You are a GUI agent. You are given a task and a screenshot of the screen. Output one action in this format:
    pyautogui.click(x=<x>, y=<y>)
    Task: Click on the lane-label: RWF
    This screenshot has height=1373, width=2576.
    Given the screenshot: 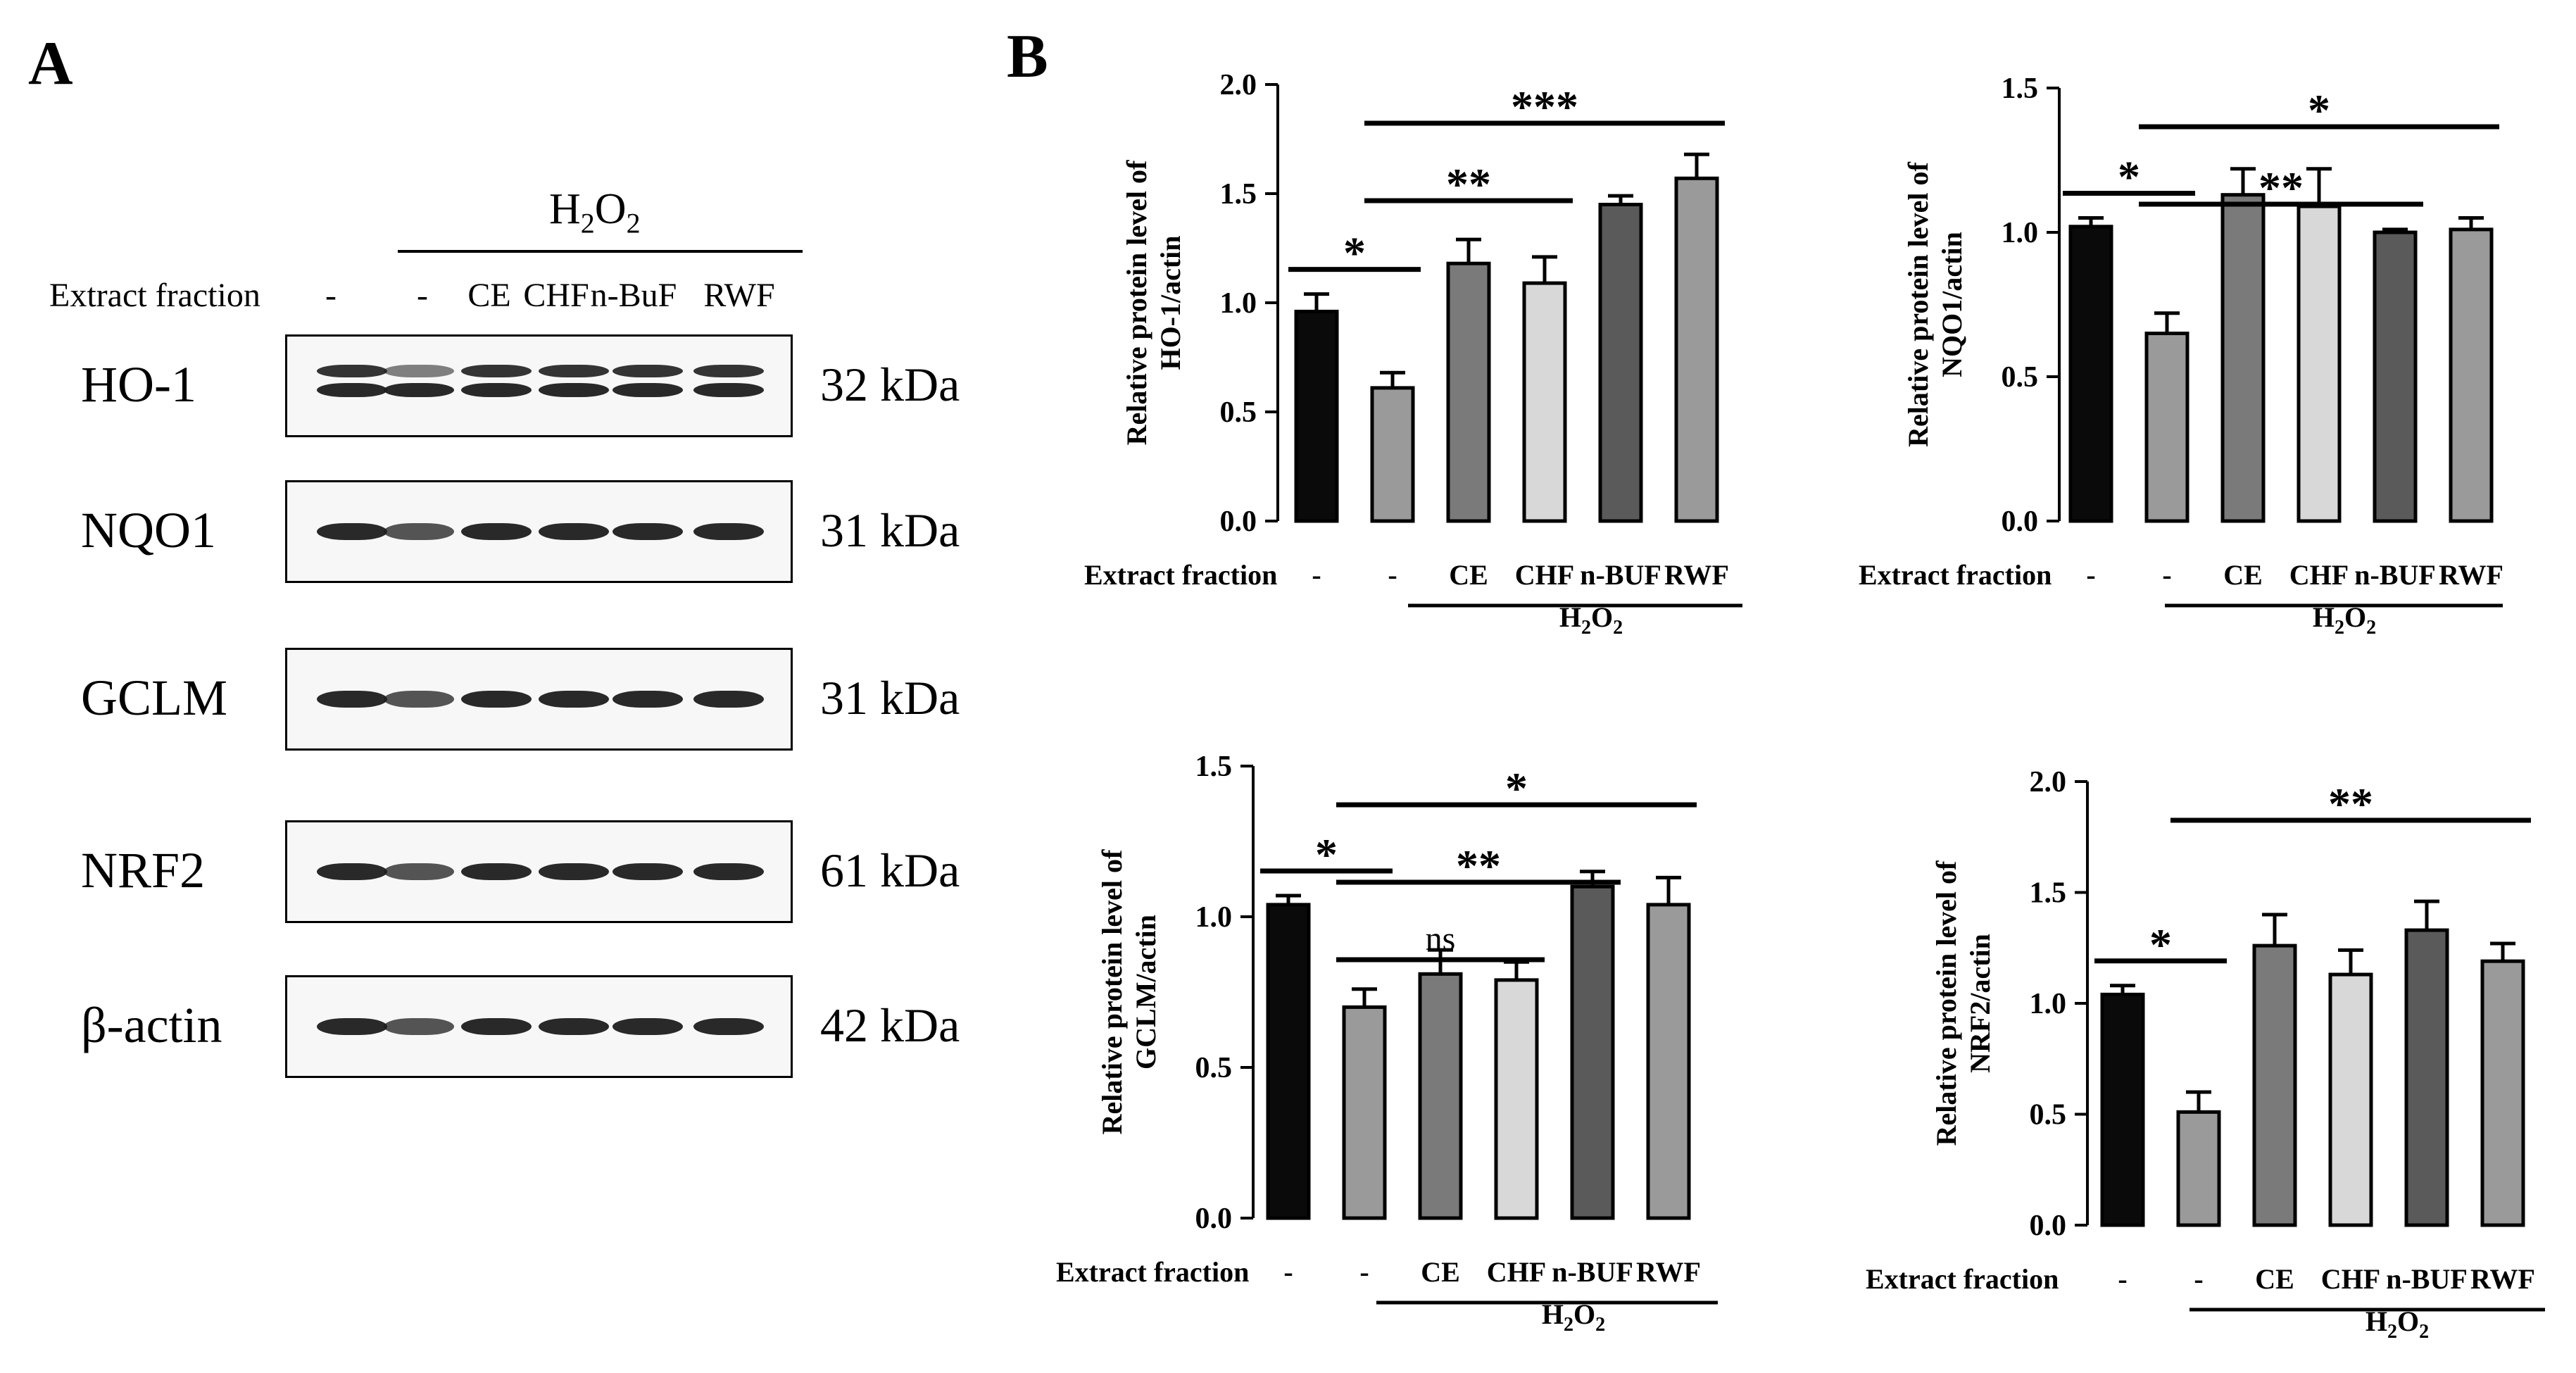 What is the action you would take?
    pyautogui.click(x=739, y=295)
    